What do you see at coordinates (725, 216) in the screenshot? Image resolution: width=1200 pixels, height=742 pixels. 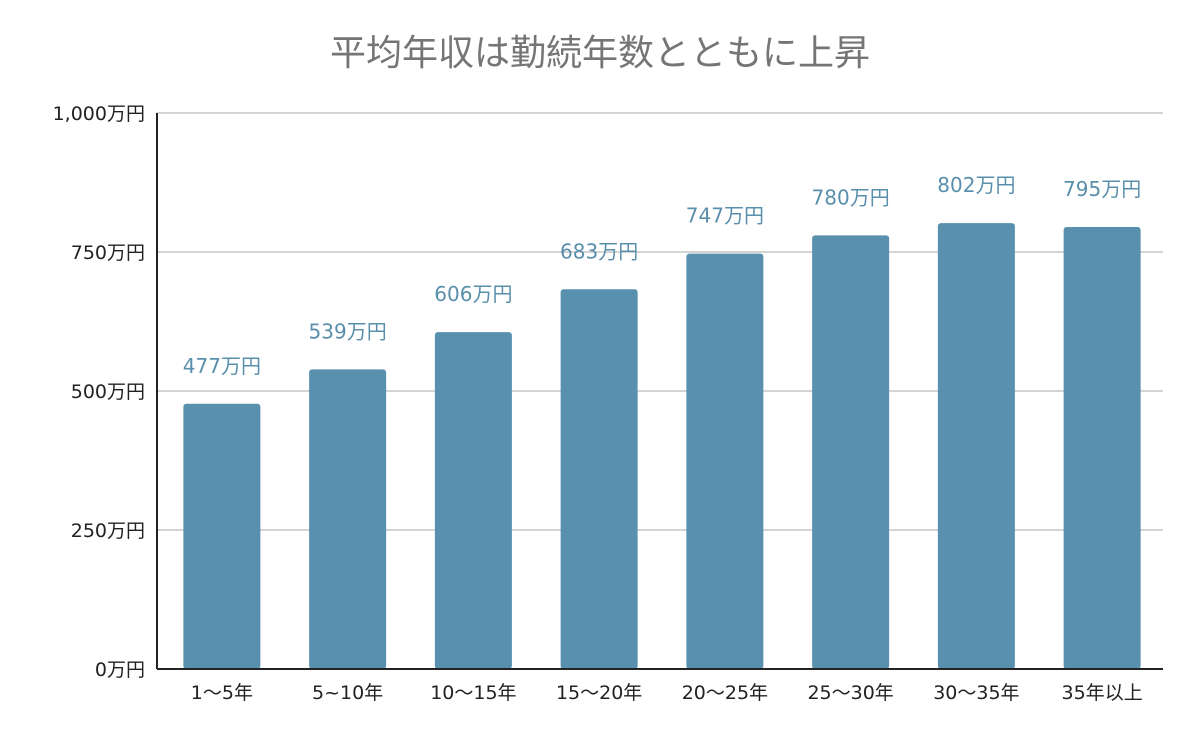 I see `bar-value-label: 747万円` at bounding box center [725, 216].